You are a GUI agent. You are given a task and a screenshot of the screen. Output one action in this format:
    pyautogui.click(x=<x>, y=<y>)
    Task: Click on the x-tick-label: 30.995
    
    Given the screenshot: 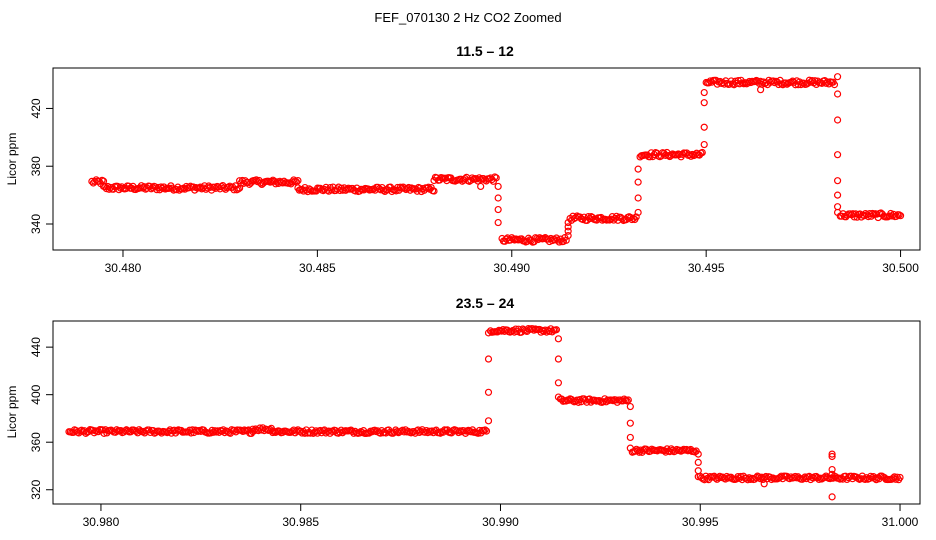 What is the action you would take?
    pyautogui.click(x=700, y=522)
    